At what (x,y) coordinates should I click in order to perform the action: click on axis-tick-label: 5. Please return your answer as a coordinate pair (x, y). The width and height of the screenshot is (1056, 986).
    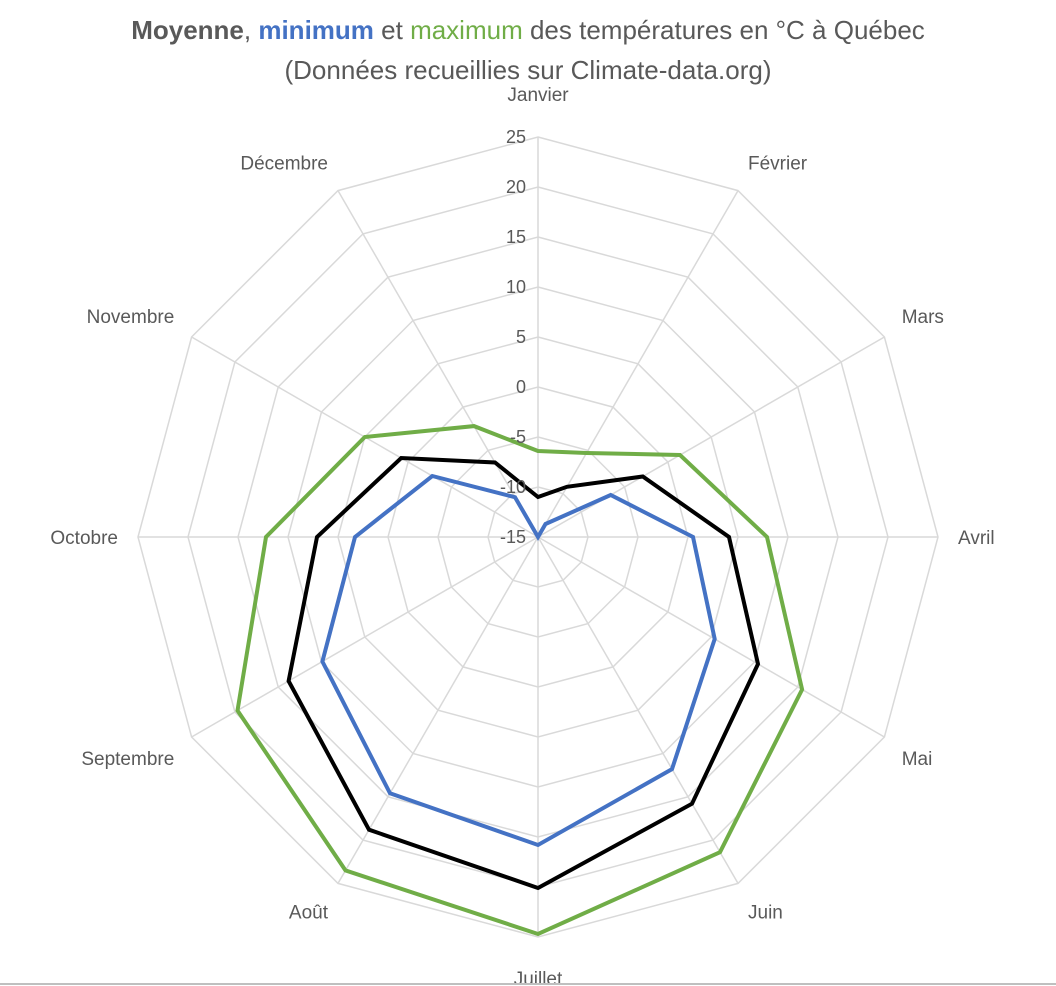
    Looking at the image, I should click on (521, 337).